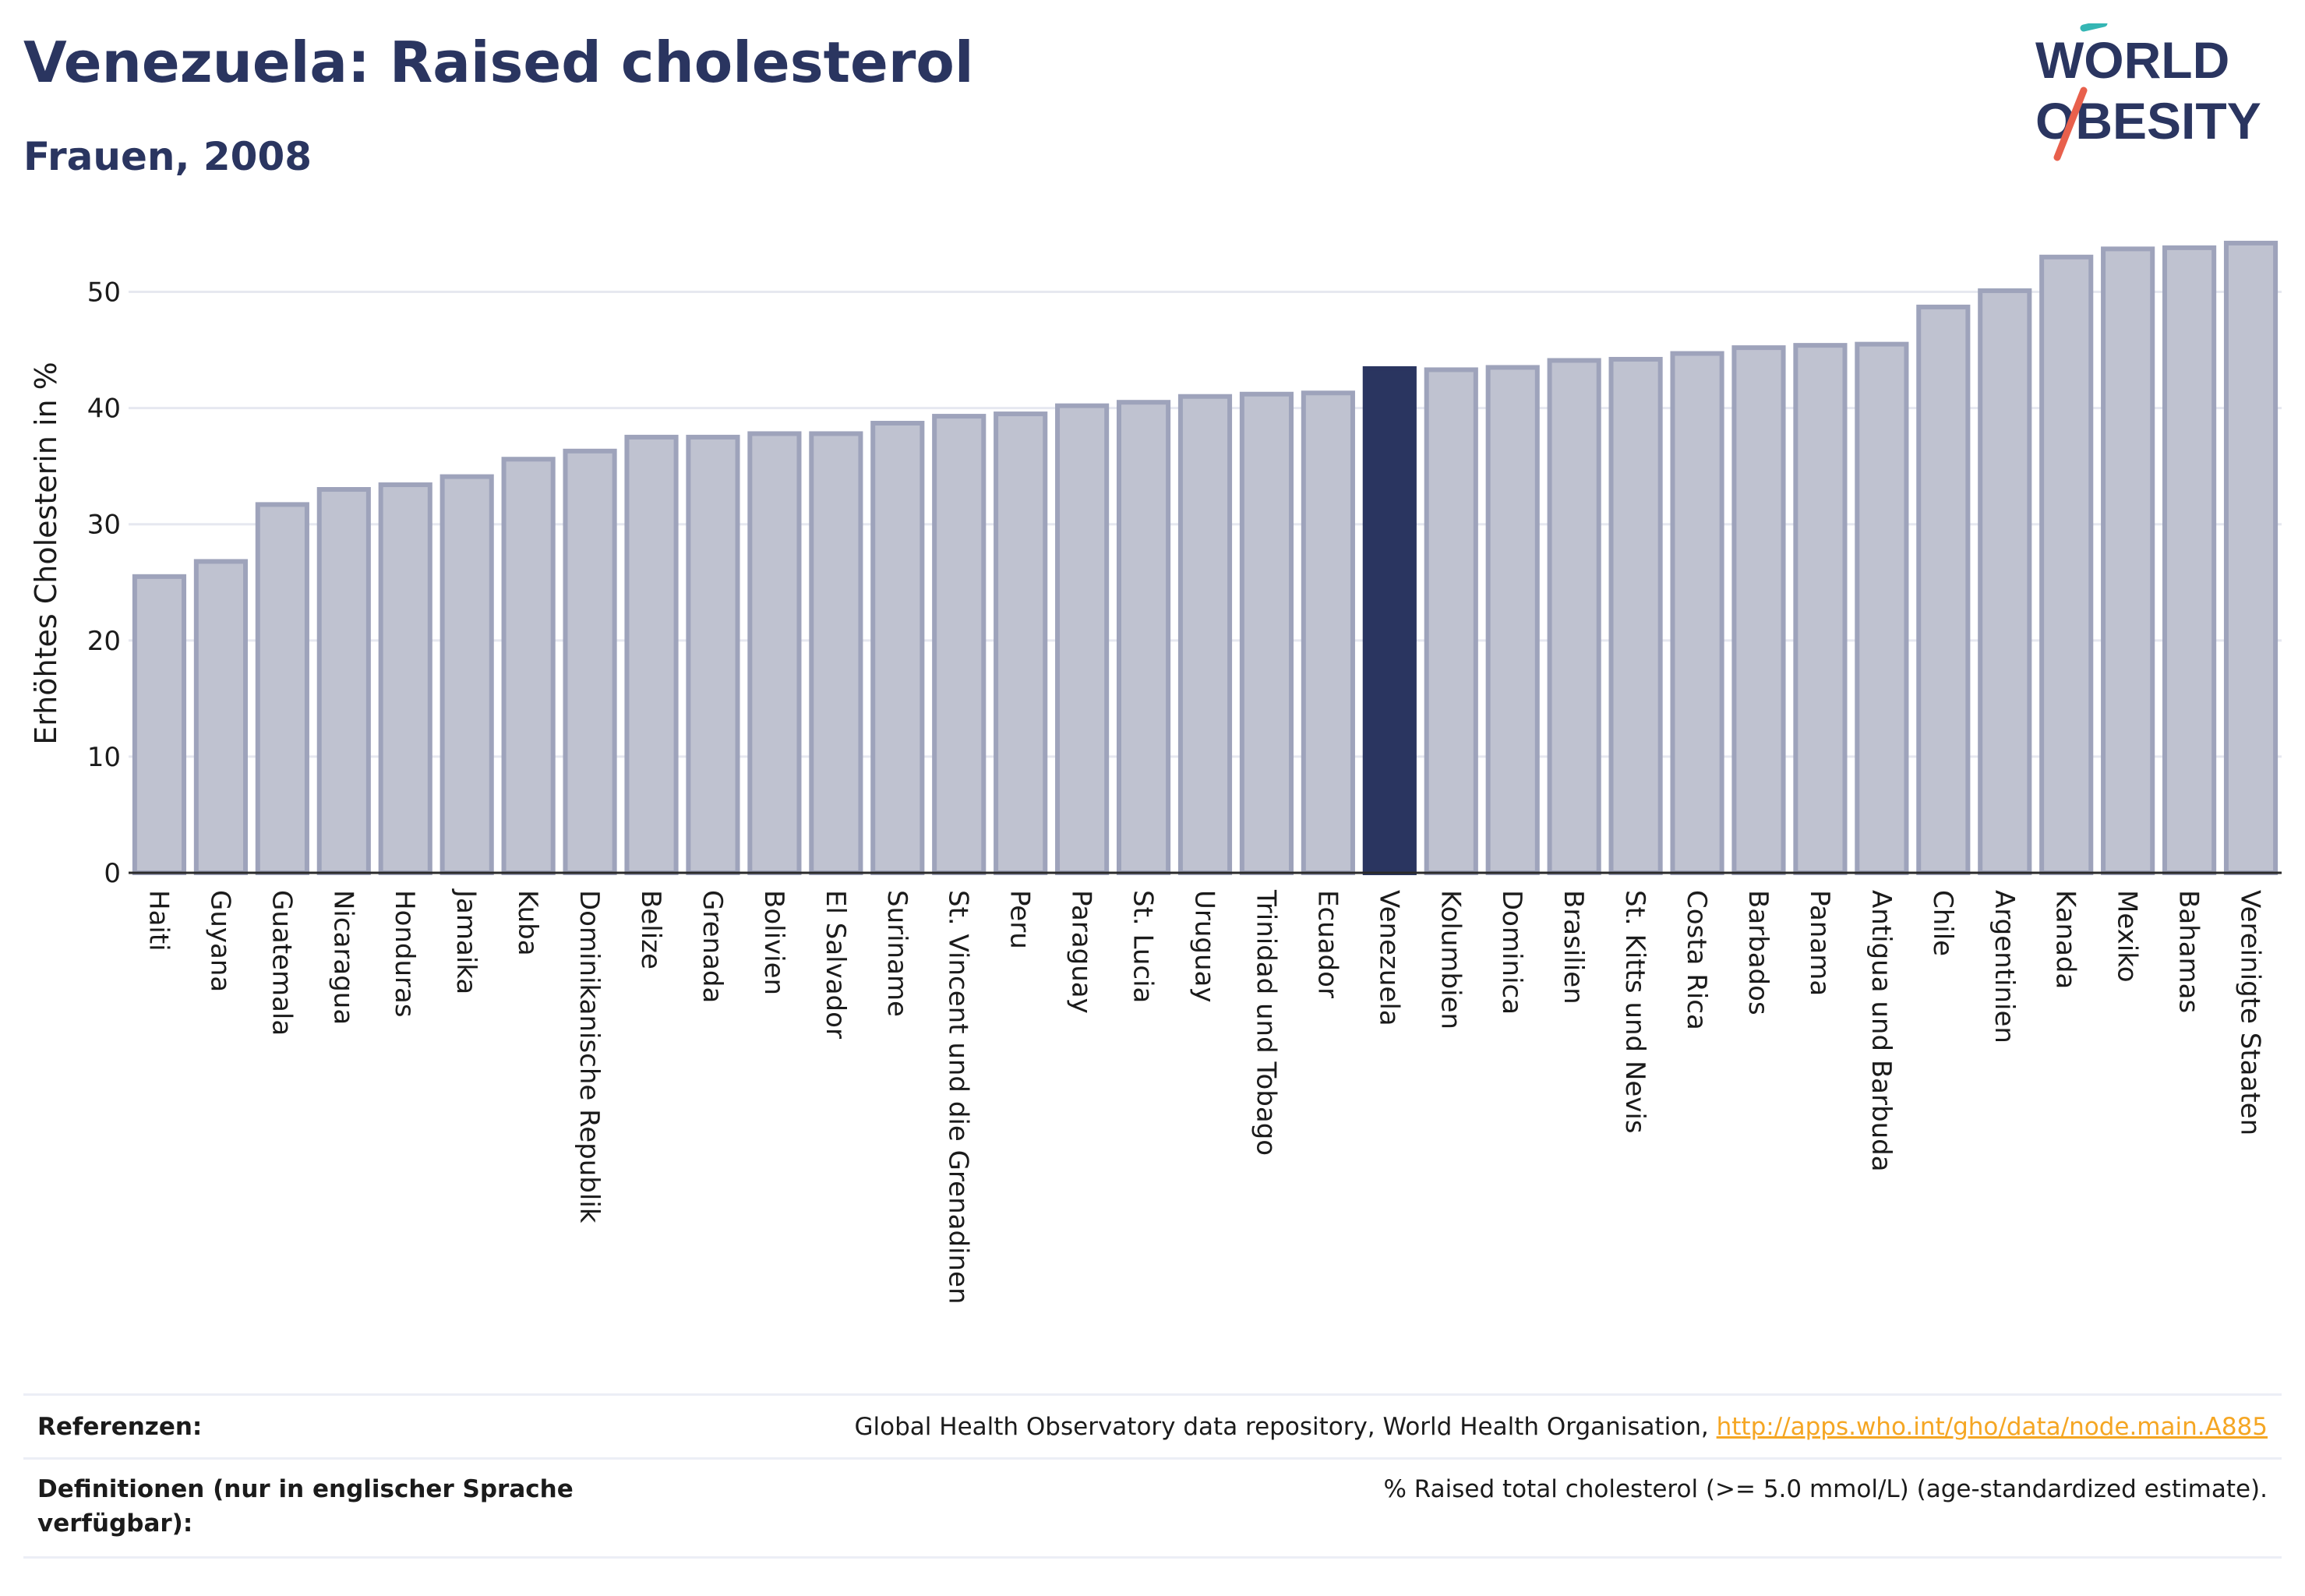 The image size is (2305, 1596). What do you see at coordinates (1450, 959) in the screenshot?
I see `x-tick-label: Kolumbien` at bounding box center [1450, 959].